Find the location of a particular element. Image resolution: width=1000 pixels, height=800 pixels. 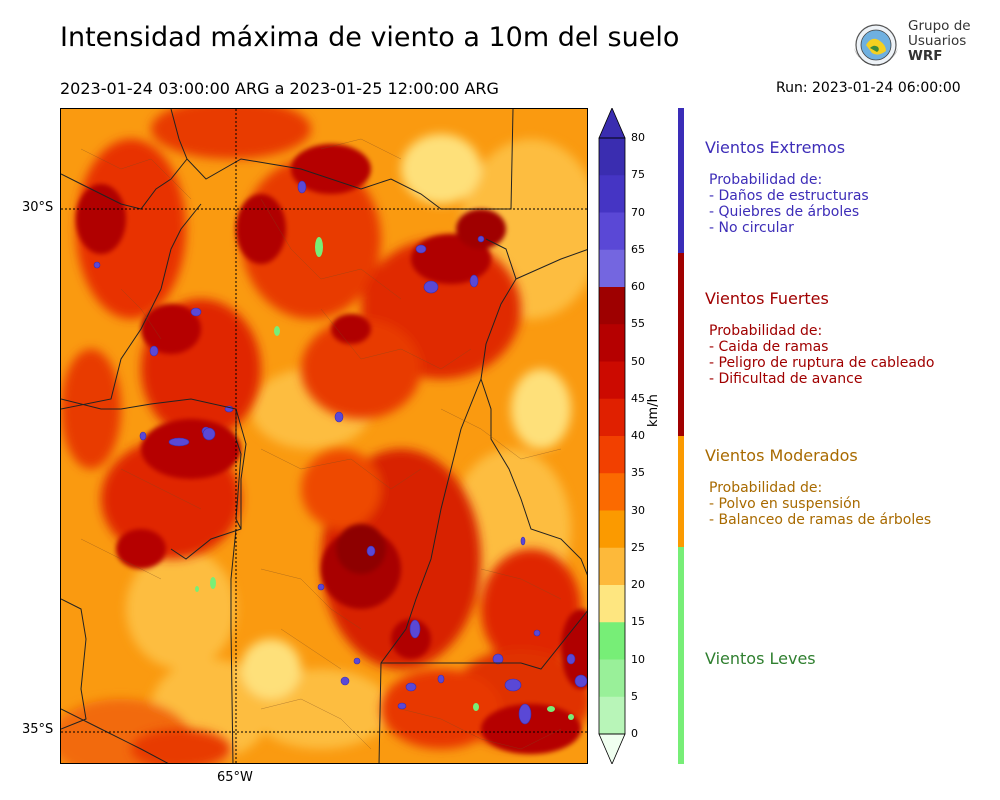

category-extreme-line: Probabilidad de: is located at coordinates (766, 180).